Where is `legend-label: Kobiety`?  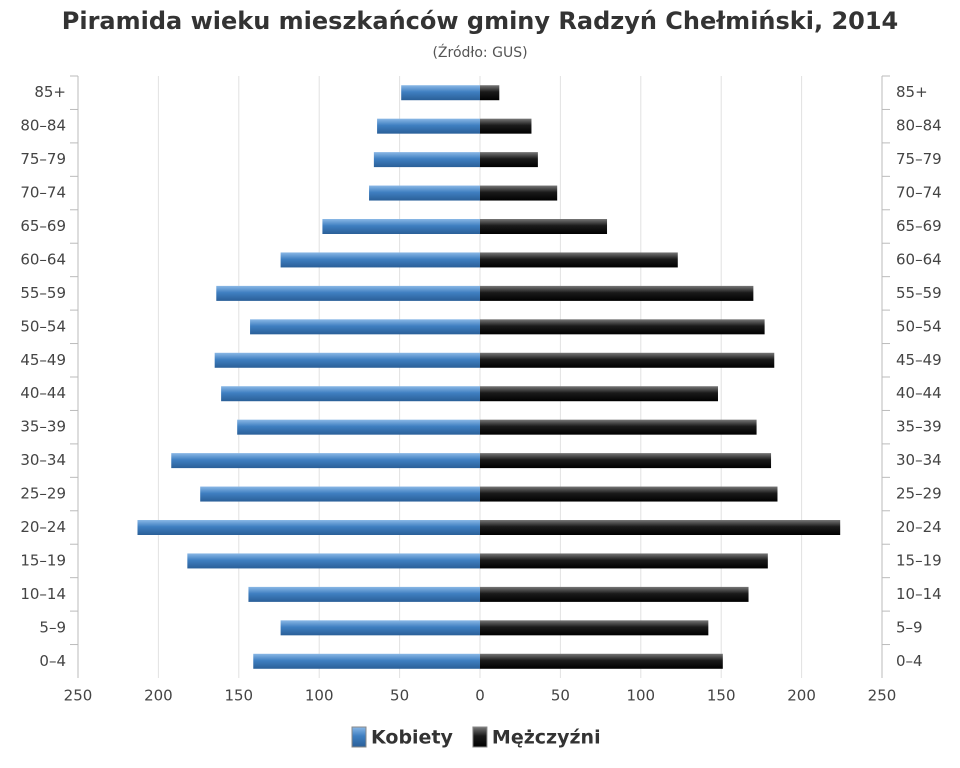 legend-label: Kobiety is located at coordinates (412, 738).